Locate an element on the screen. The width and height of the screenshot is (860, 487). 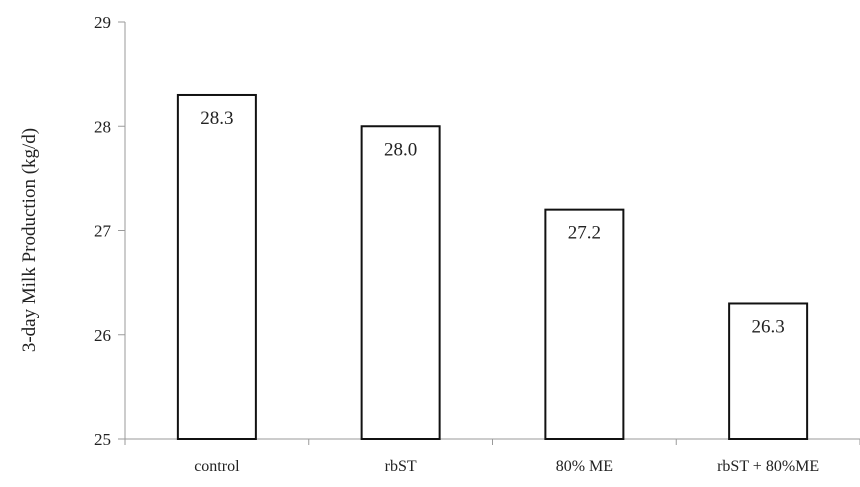
y-ticks: 25 26 27 28 29 is located at coordinates (109, 231).